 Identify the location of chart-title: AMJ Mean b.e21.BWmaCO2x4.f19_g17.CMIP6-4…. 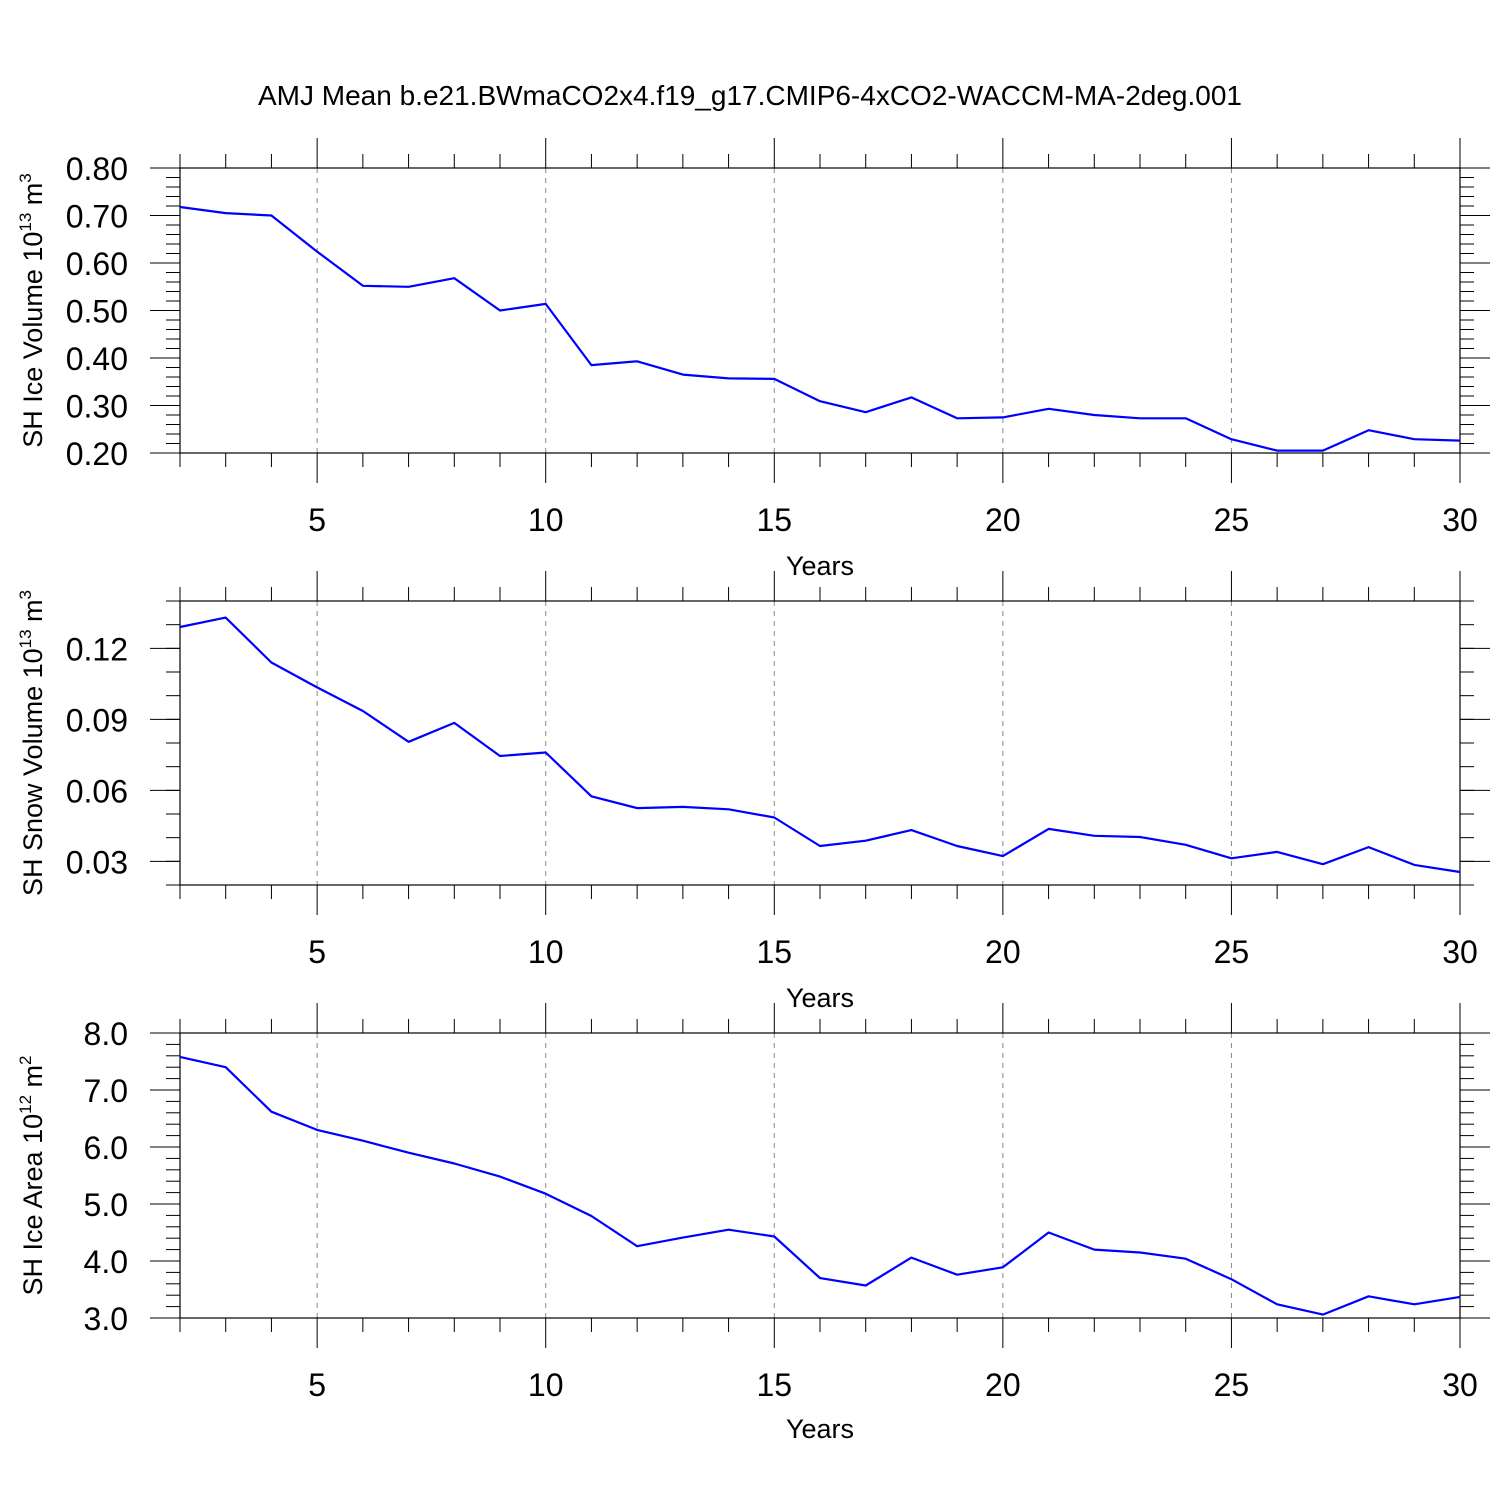
(750, 95).